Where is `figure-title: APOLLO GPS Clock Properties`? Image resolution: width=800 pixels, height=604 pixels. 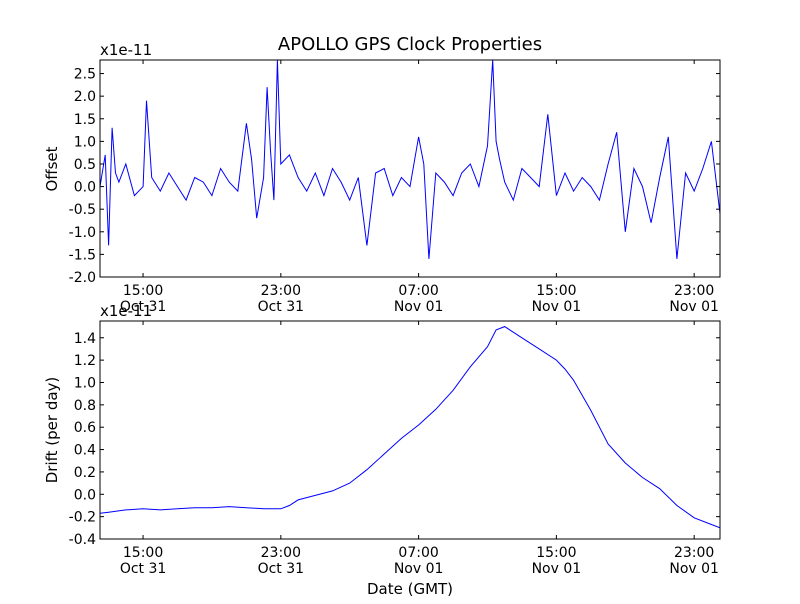 figure-title: APOLLO GPS Clock Properties is located at coordinates (410, 44).